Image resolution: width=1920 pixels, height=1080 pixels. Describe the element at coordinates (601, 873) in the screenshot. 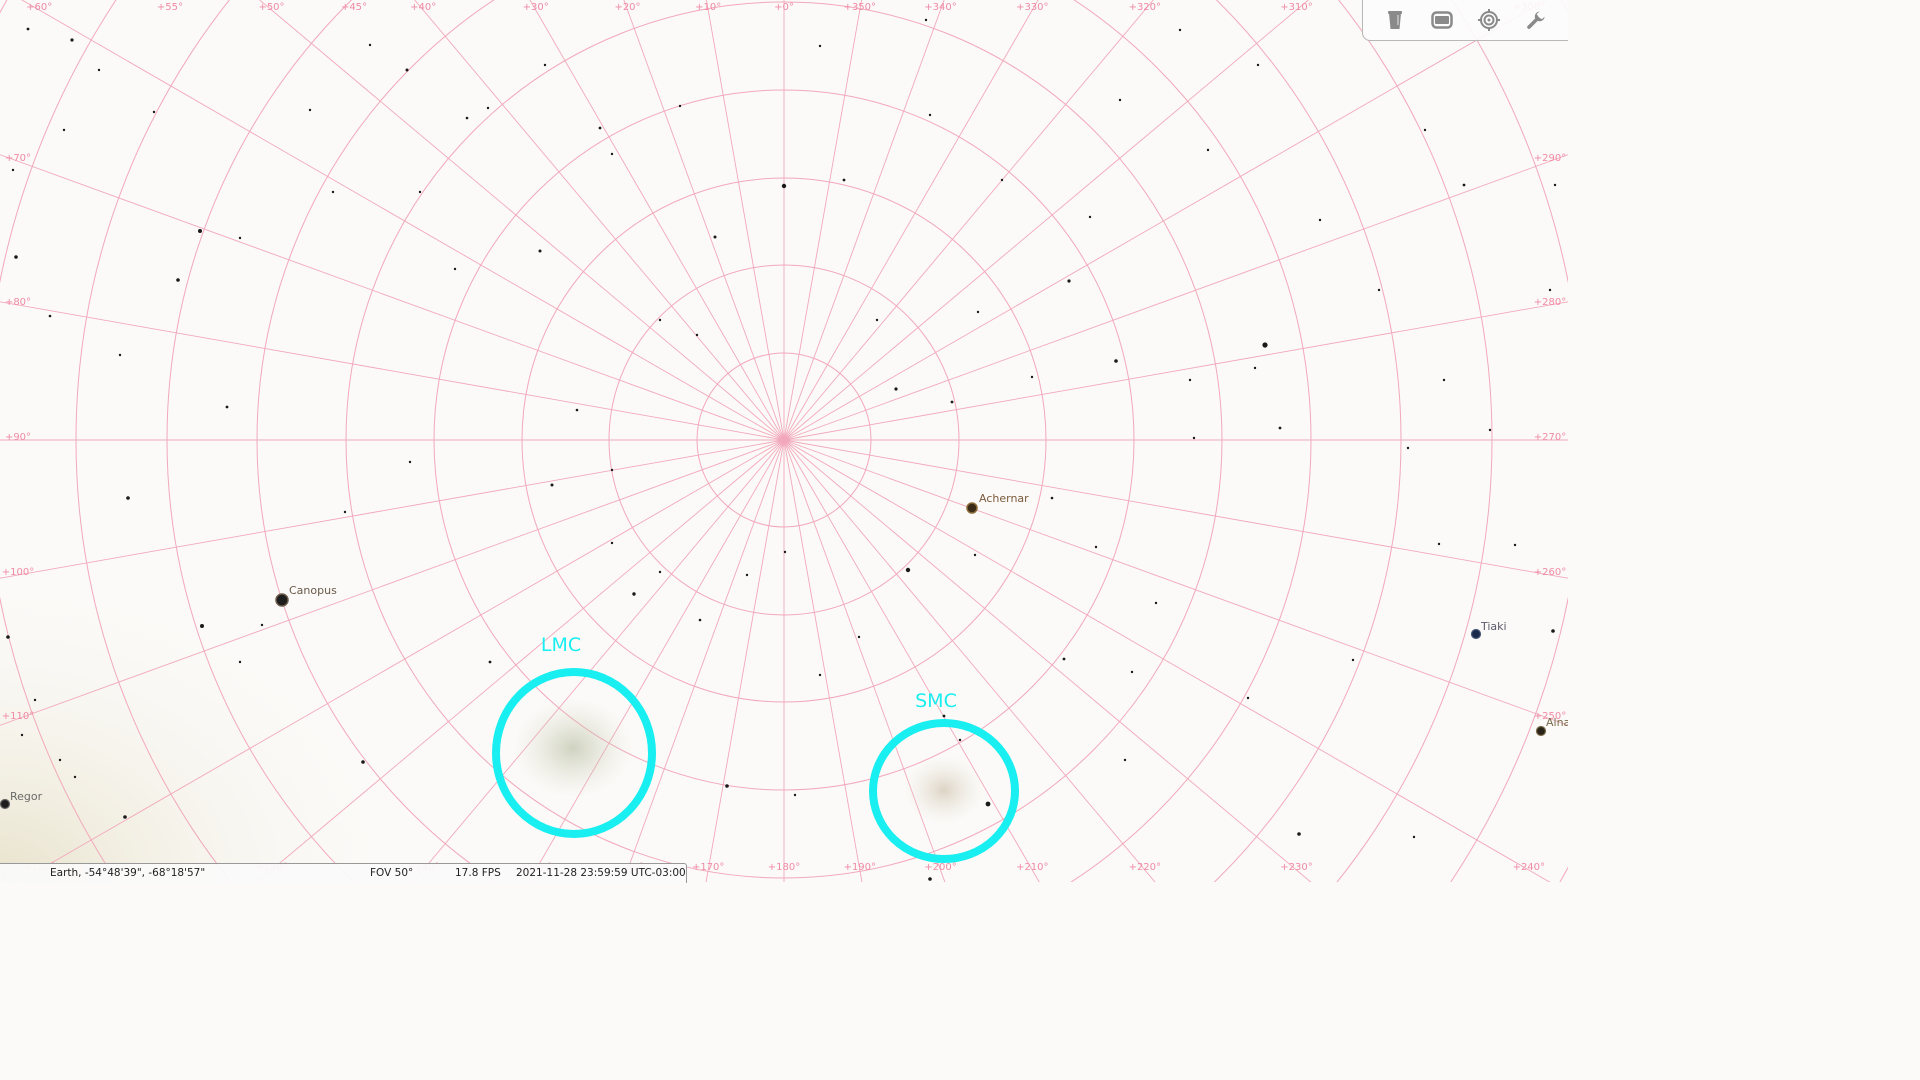

I see `datetime-readout: 2021-11-28 23:59:59 UTC-03:00` at that location.